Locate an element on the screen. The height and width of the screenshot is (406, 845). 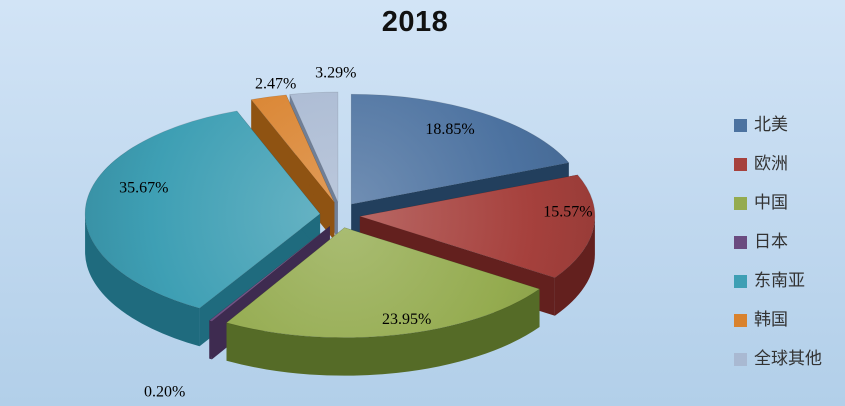
slice-value-label: 35.67% is located at coordinates (143, 188).